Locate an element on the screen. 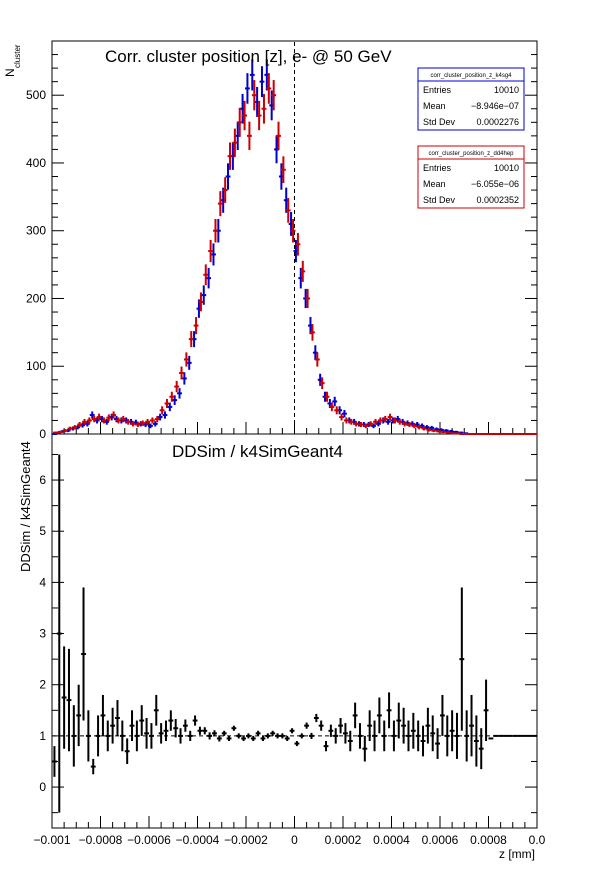 The width and height of the screenshot is (596, 872). bottom-y-tick-label: 6 is located at coordinates (42, 480).